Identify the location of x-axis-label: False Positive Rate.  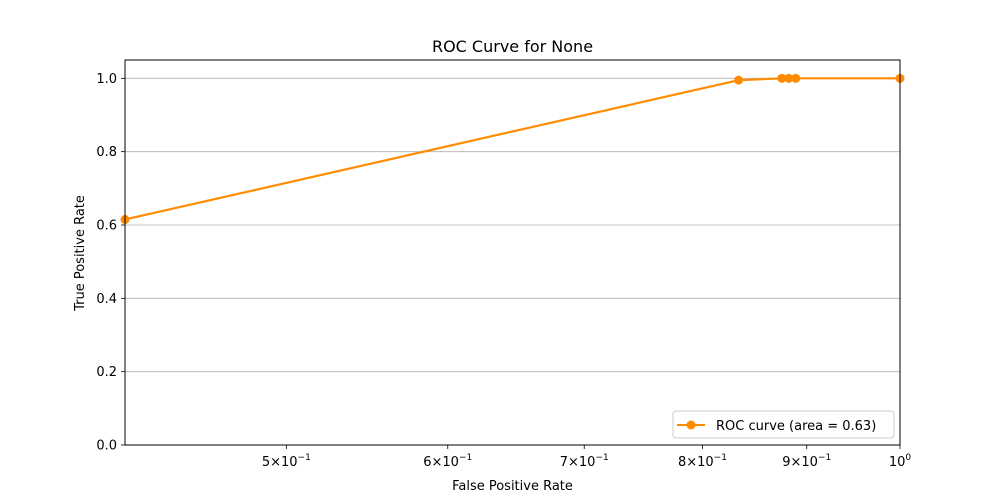
(512, 486).